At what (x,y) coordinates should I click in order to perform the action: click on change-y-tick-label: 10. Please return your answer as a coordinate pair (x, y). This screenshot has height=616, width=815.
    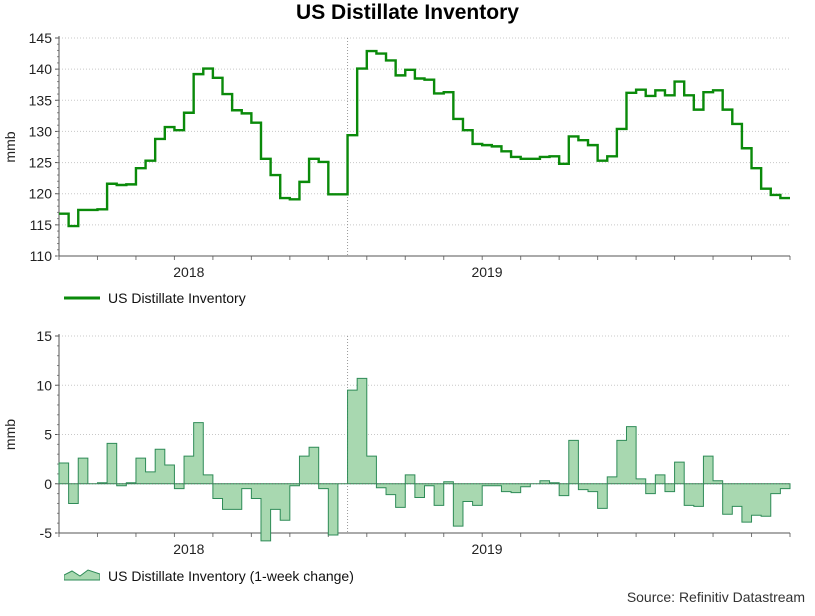
    Looking at the image, I should click on (44, 385).